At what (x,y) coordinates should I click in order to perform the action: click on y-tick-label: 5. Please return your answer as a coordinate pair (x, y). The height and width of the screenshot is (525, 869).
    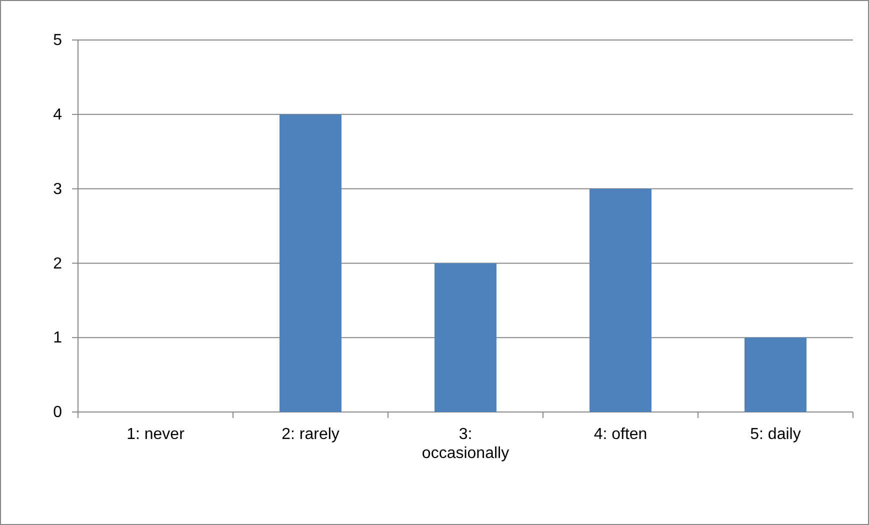
    Looking at the image, I should click on (57, 41).